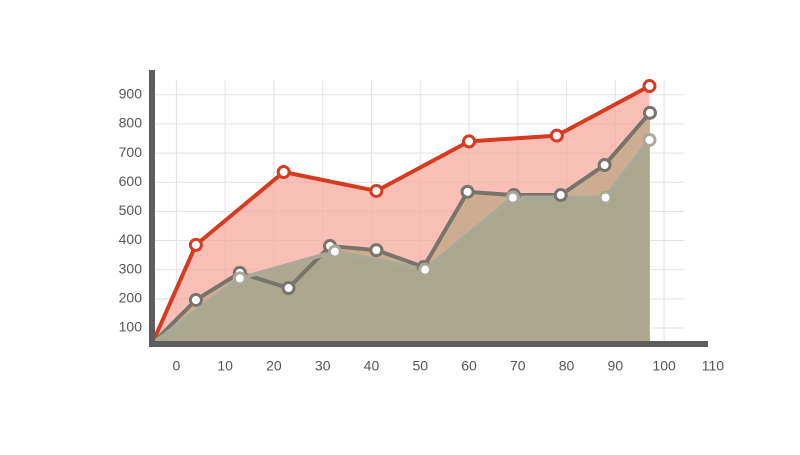 The width and height of the screenshot is (800, 455). I want to click on y-tick-label: 300, so click(131, 268).